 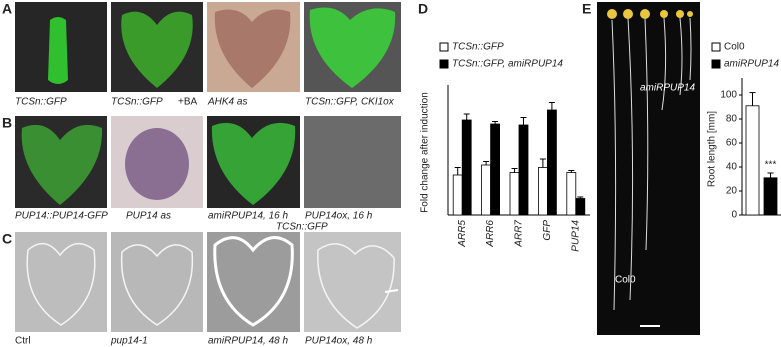 I want to click on x-tick-label: GFP, so click(x=547, y=230).